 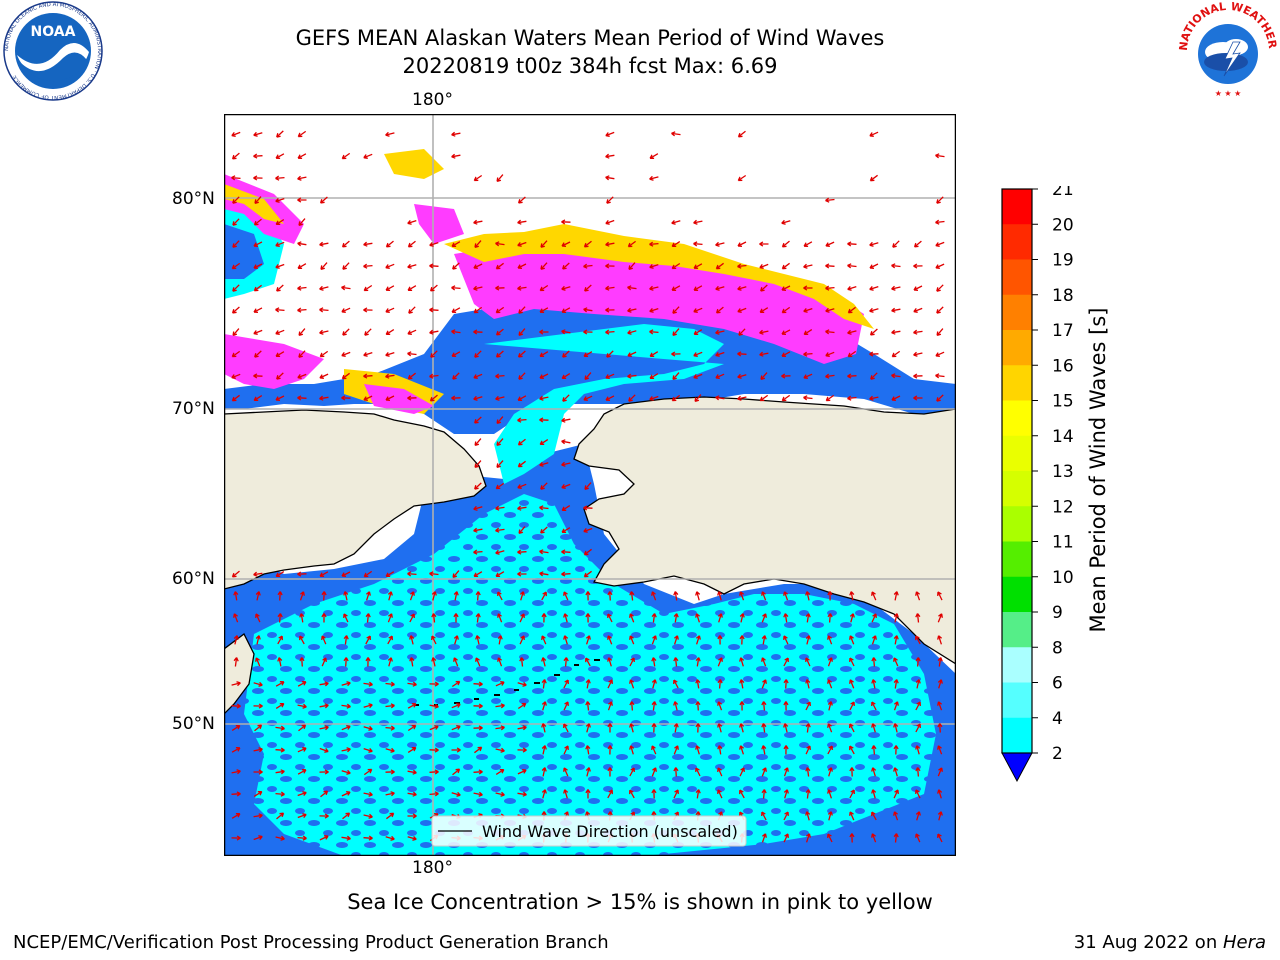 What do you see at coordinates (193, 199) in the screenshot?
I see `lat-label-80: 80°N` at bounding box center [193, 199].